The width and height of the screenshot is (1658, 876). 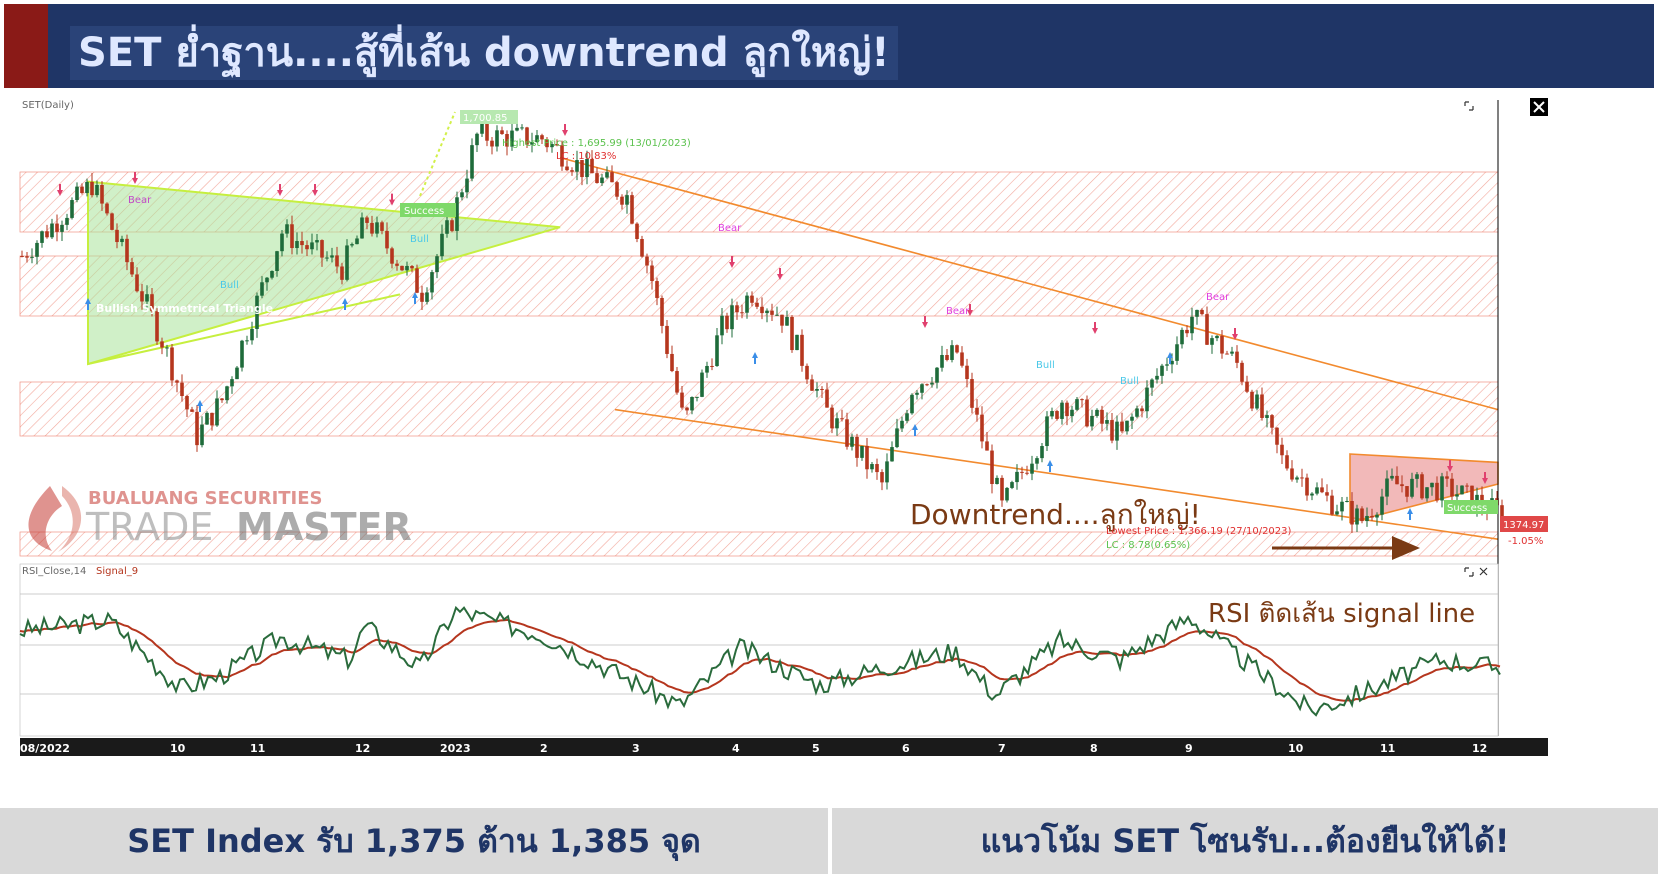 What do you see at coordinates (544, 748) in the screenshot?
I see `x-tick-label: 2` at bounding box center [544, 748].